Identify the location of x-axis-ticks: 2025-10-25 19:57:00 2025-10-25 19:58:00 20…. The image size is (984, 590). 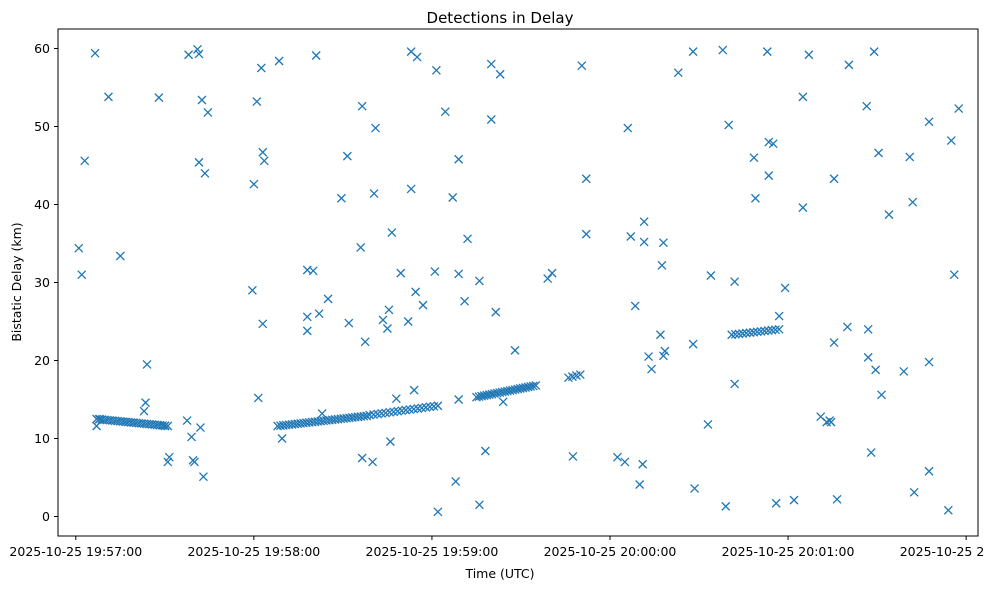
(496, 547).